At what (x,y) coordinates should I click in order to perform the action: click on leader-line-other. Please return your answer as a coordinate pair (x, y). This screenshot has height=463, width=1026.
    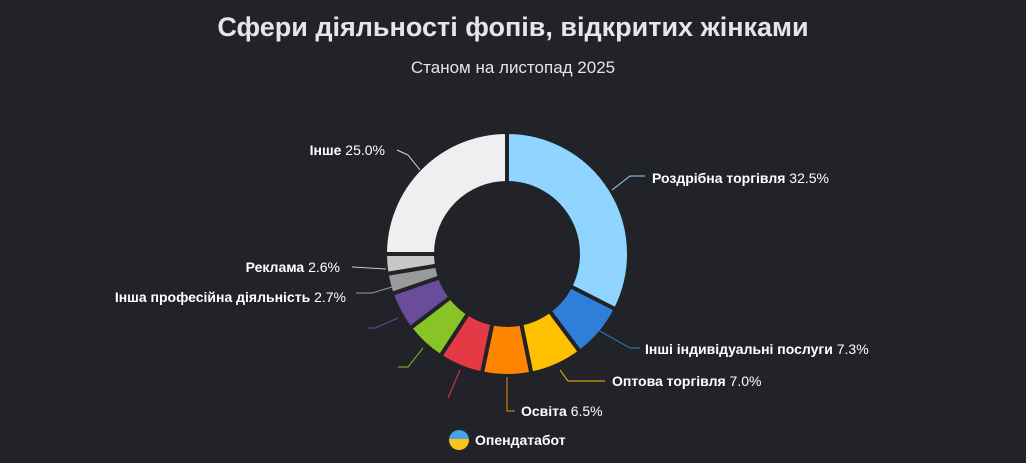
    Looking at the image, I should click on (408, 160).